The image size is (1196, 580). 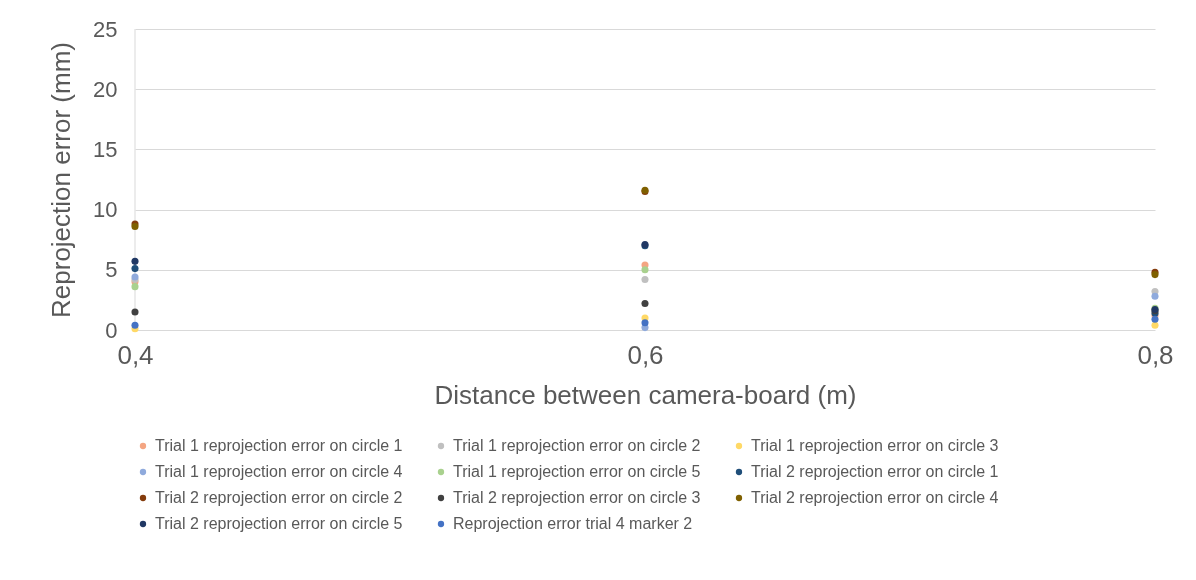 I want to click on y-tick-label: 25, so click(x=105, y=29).